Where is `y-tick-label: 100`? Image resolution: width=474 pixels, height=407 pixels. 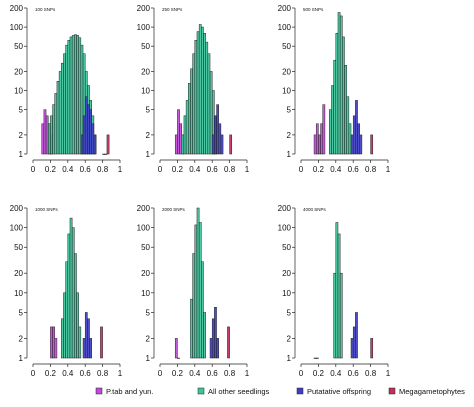
y-tick-label: 100 is located at coordinates (285, 27).